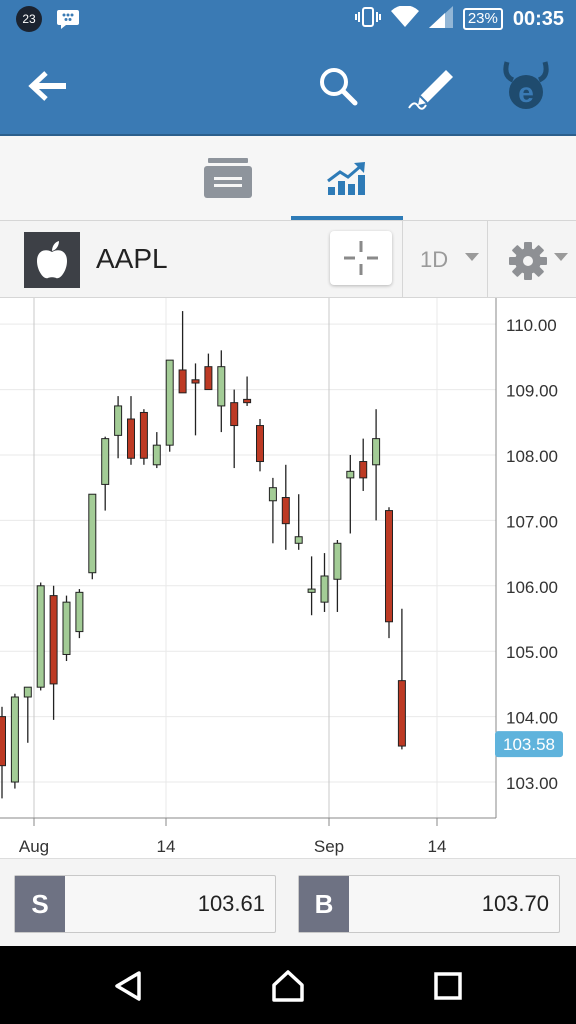 This screenshot has height=1024, width=576. What do you see at coordinates (40, 904) in the screenshot?
I see `sell-label: S` at bounding box center [40, 904].